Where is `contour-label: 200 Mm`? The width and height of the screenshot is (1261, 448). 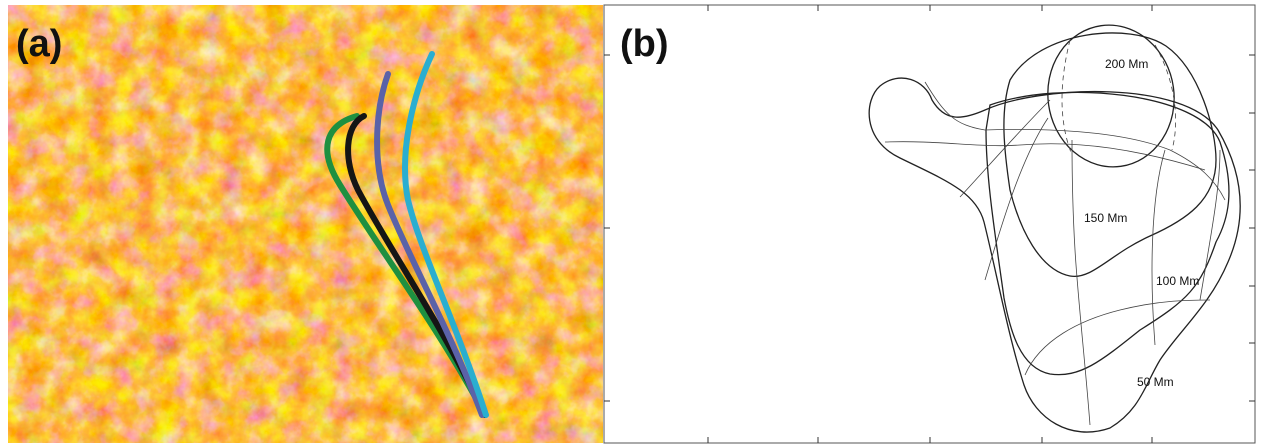 contour-label: 200 Mm is located at coordinates (1126, 64).